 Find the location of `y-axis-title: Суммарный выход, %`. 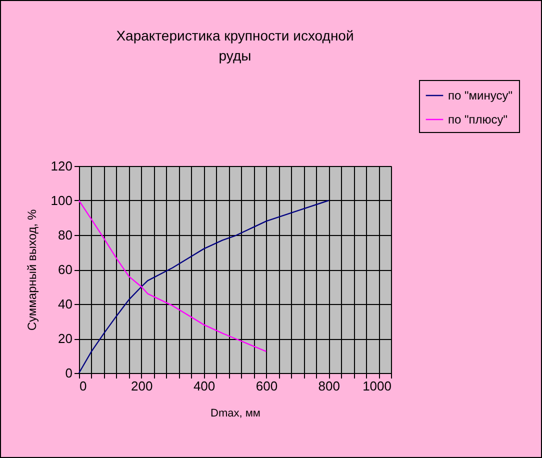

y-axis-title: Суммарный выход, % is located at coordinates (31, 270).